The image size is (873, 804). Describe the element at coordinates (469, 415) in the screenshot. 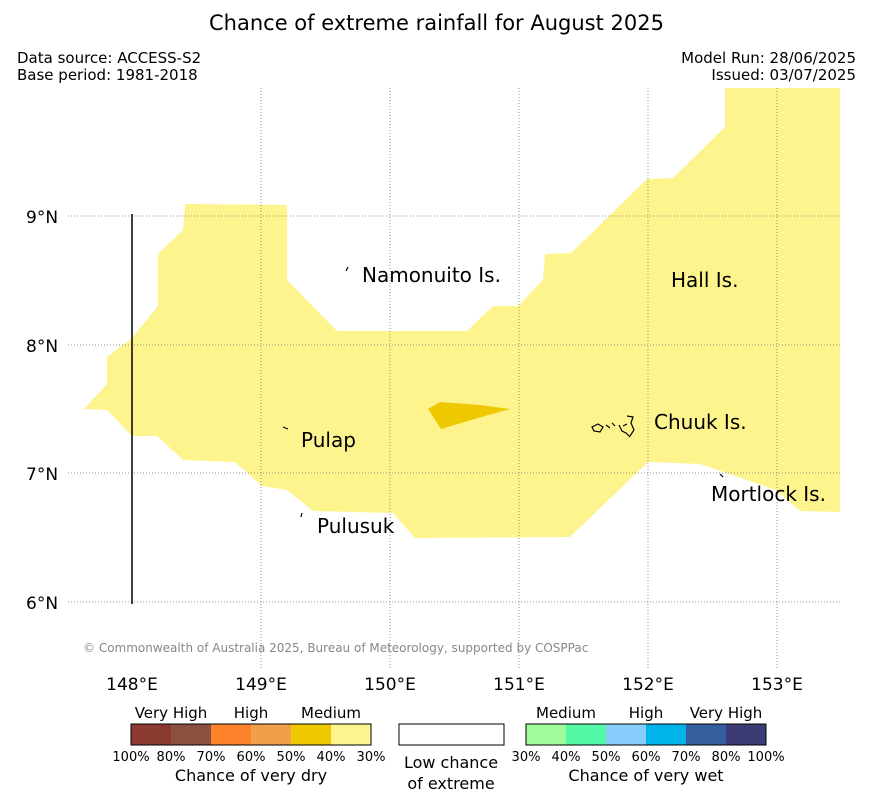

I see `wet-high-patch` at that location.